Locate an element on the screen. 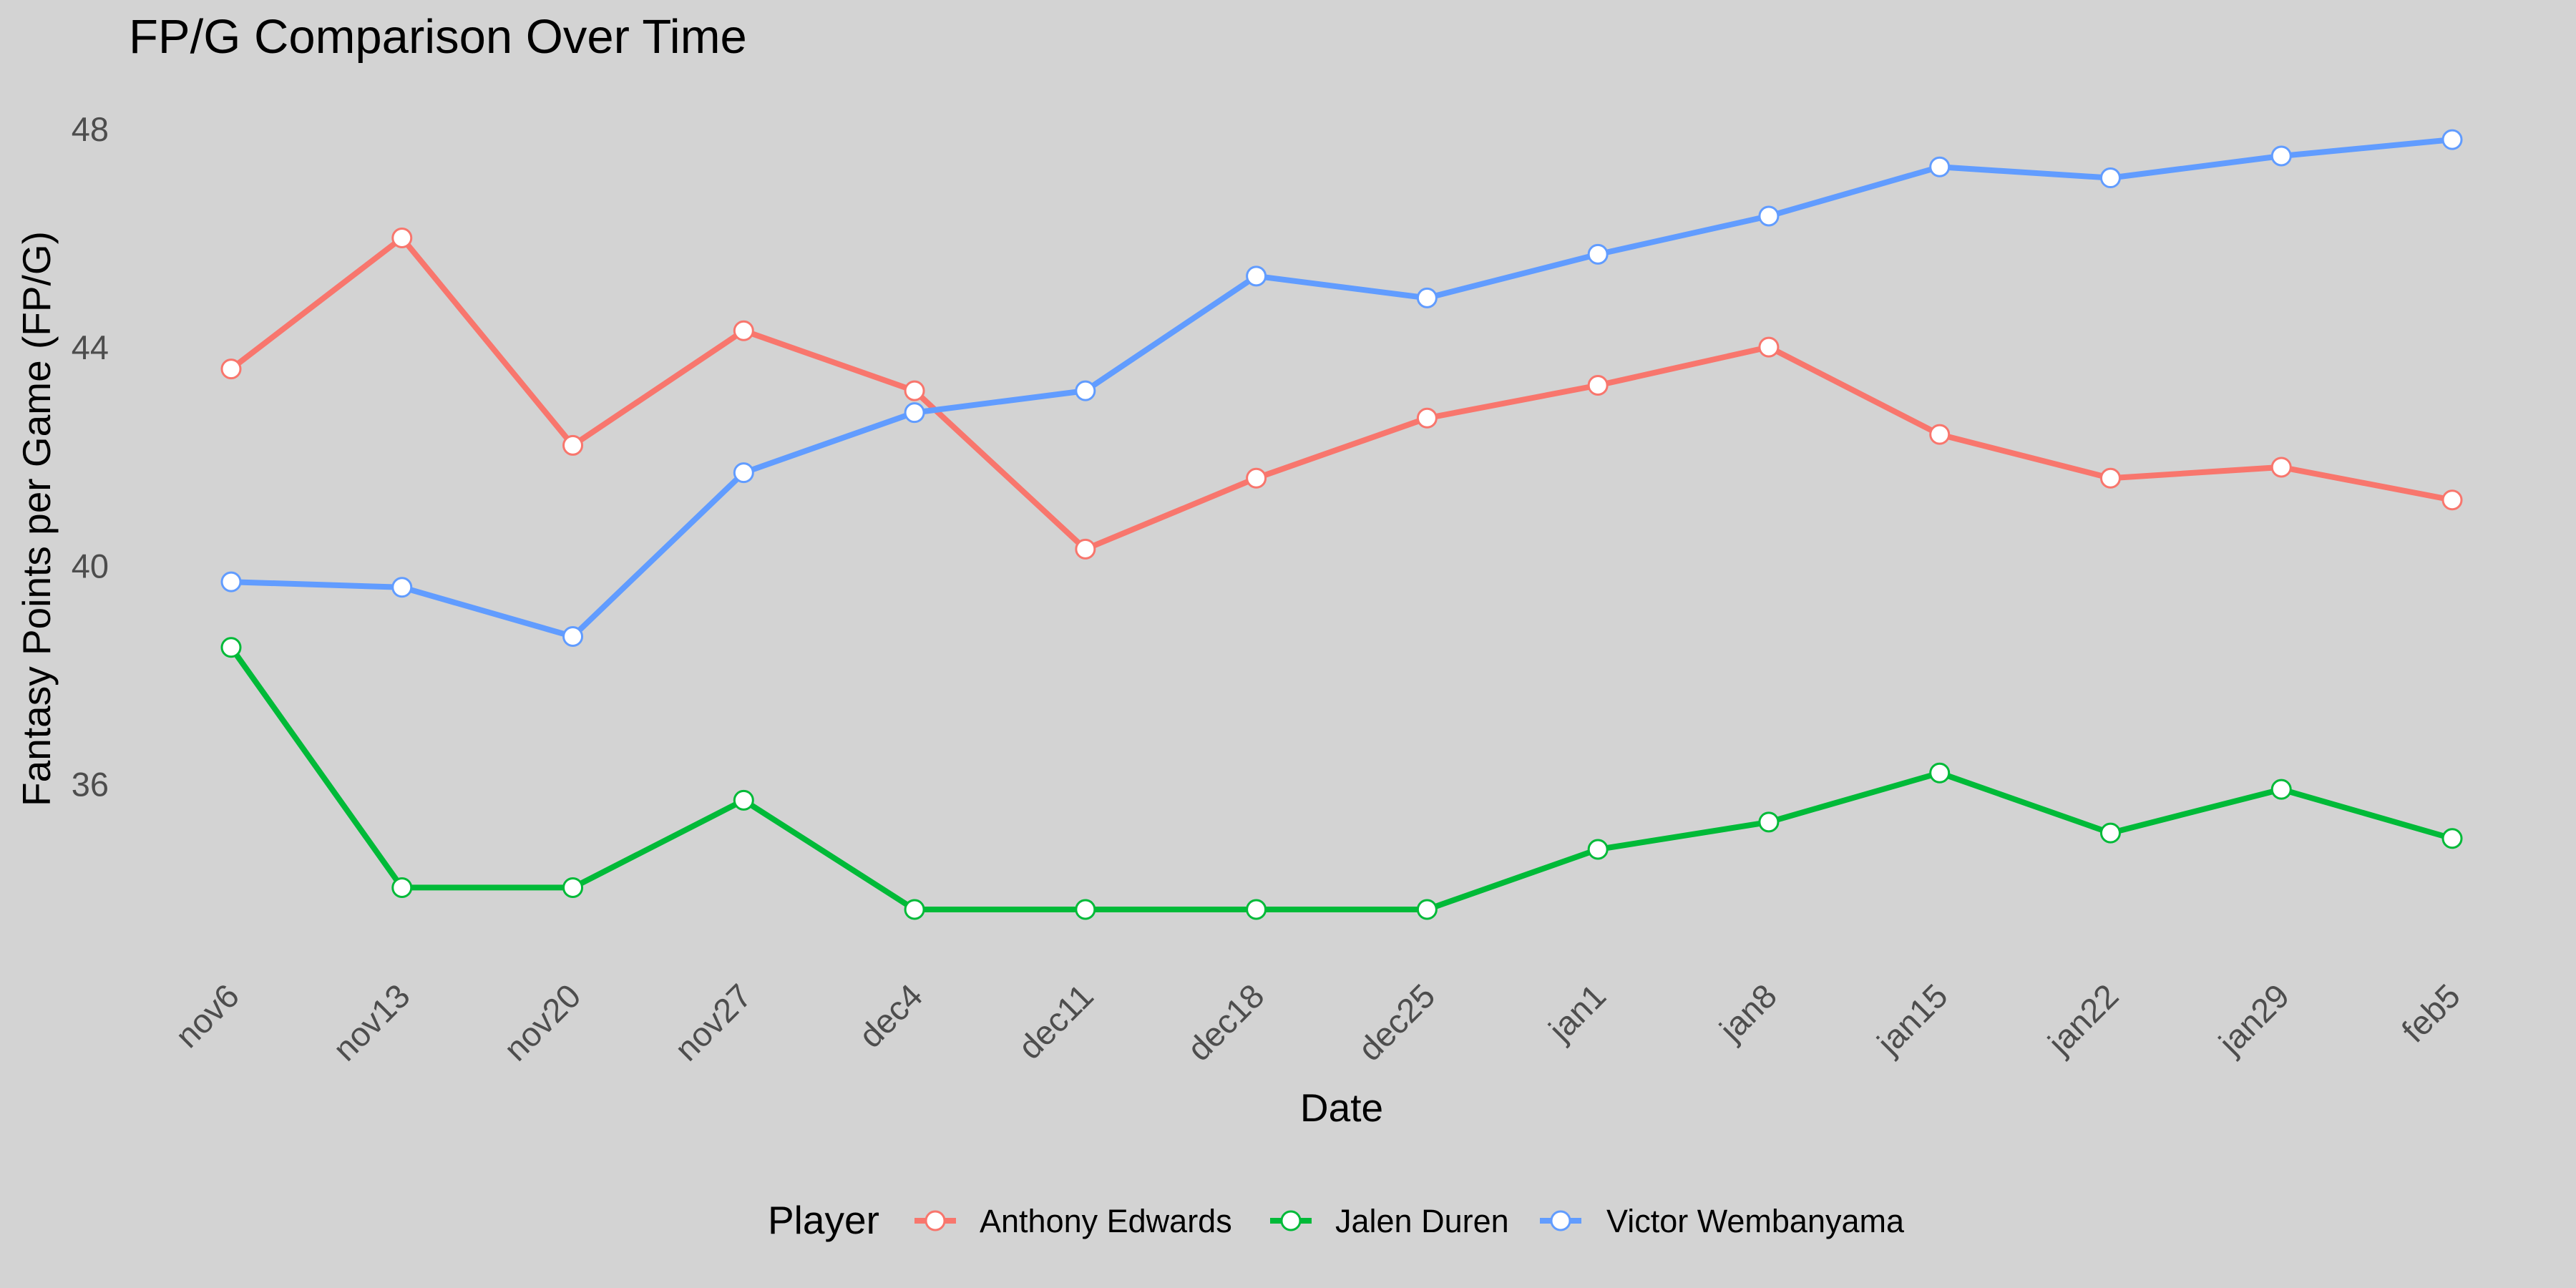 This screenshot has width=2576, height=1288. y-axis-ticks: 36 40 44 48 is located at coordinates (90, 457).